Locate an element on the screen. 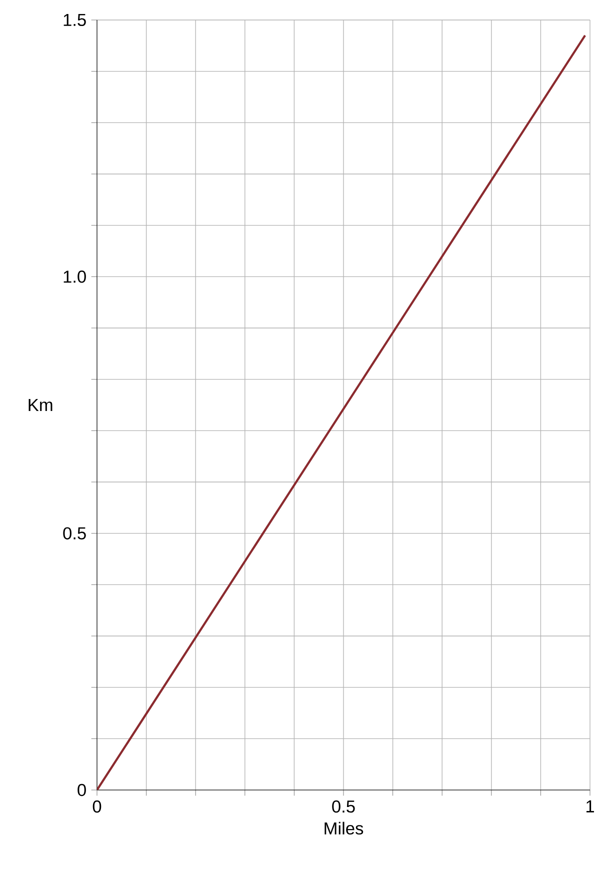 This screenshot has width=605, height=871. y-tick-label: 0.5 is located at coordinates (74, 533).